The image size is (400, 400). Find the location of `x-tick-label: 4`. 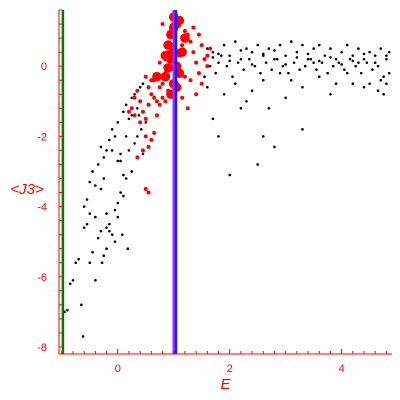

x-tick-label: 4 is located at coordinates (342, 369).